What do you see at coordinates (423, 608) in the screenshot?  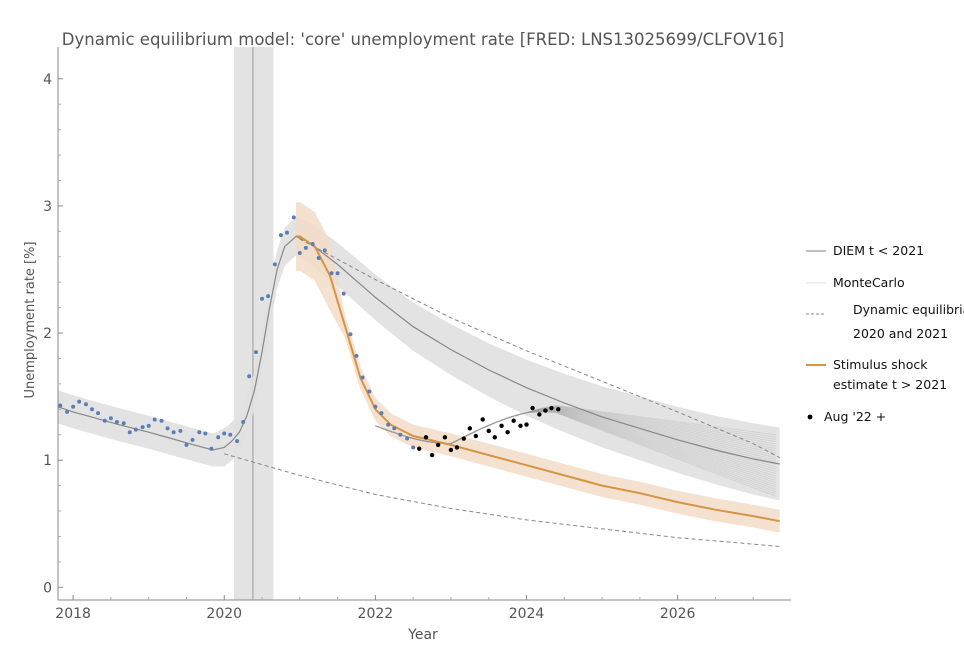 I see `x-axis: 2018 2020 2022 2024 2026` at bounding box center [423, 608].